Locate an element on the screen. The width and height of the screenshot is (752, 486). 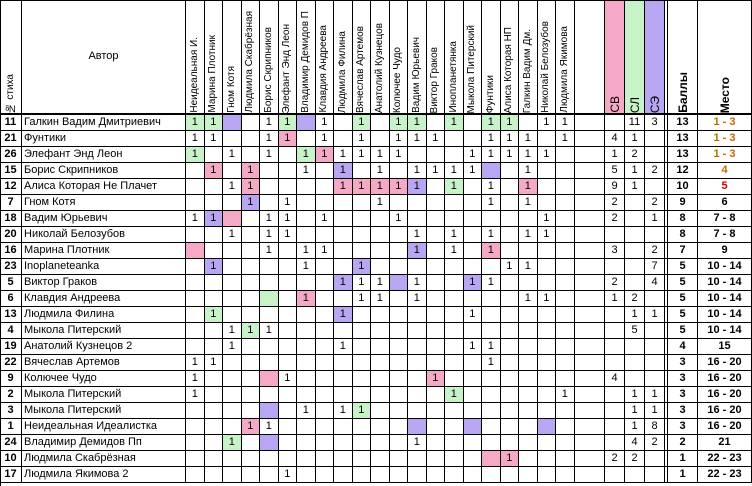
row-score: 3 is located at coordinates (683, 395).